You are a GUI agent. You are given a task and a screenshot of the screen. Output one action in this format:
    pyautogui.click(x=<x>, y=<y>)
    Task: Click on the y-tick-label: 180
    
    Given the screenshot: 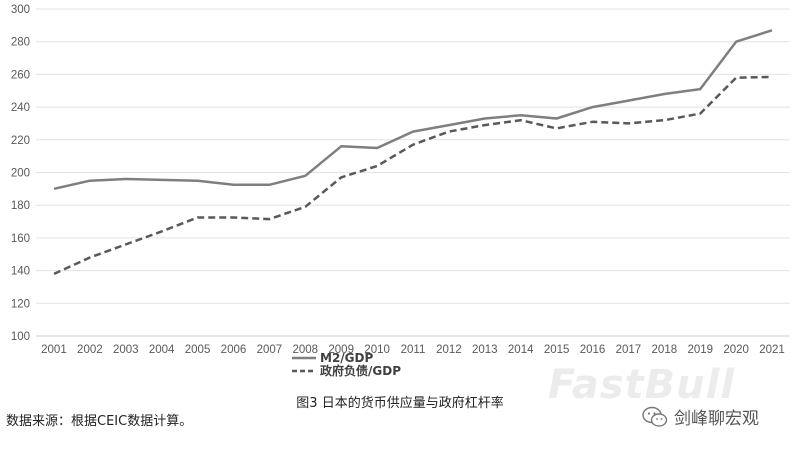 What is the action you would take?
    pyautogui.click(x=20, y=206)
    